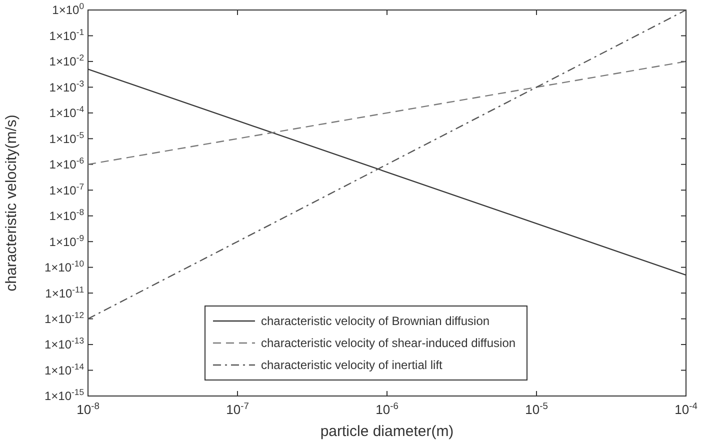 The height and width of the screenshot is (441, 702). What do you see at coordinates (66, 164) in the screenshot?
I see `y-tick-label: 1×10$^{-6}$` at bounding box center [66, 164].